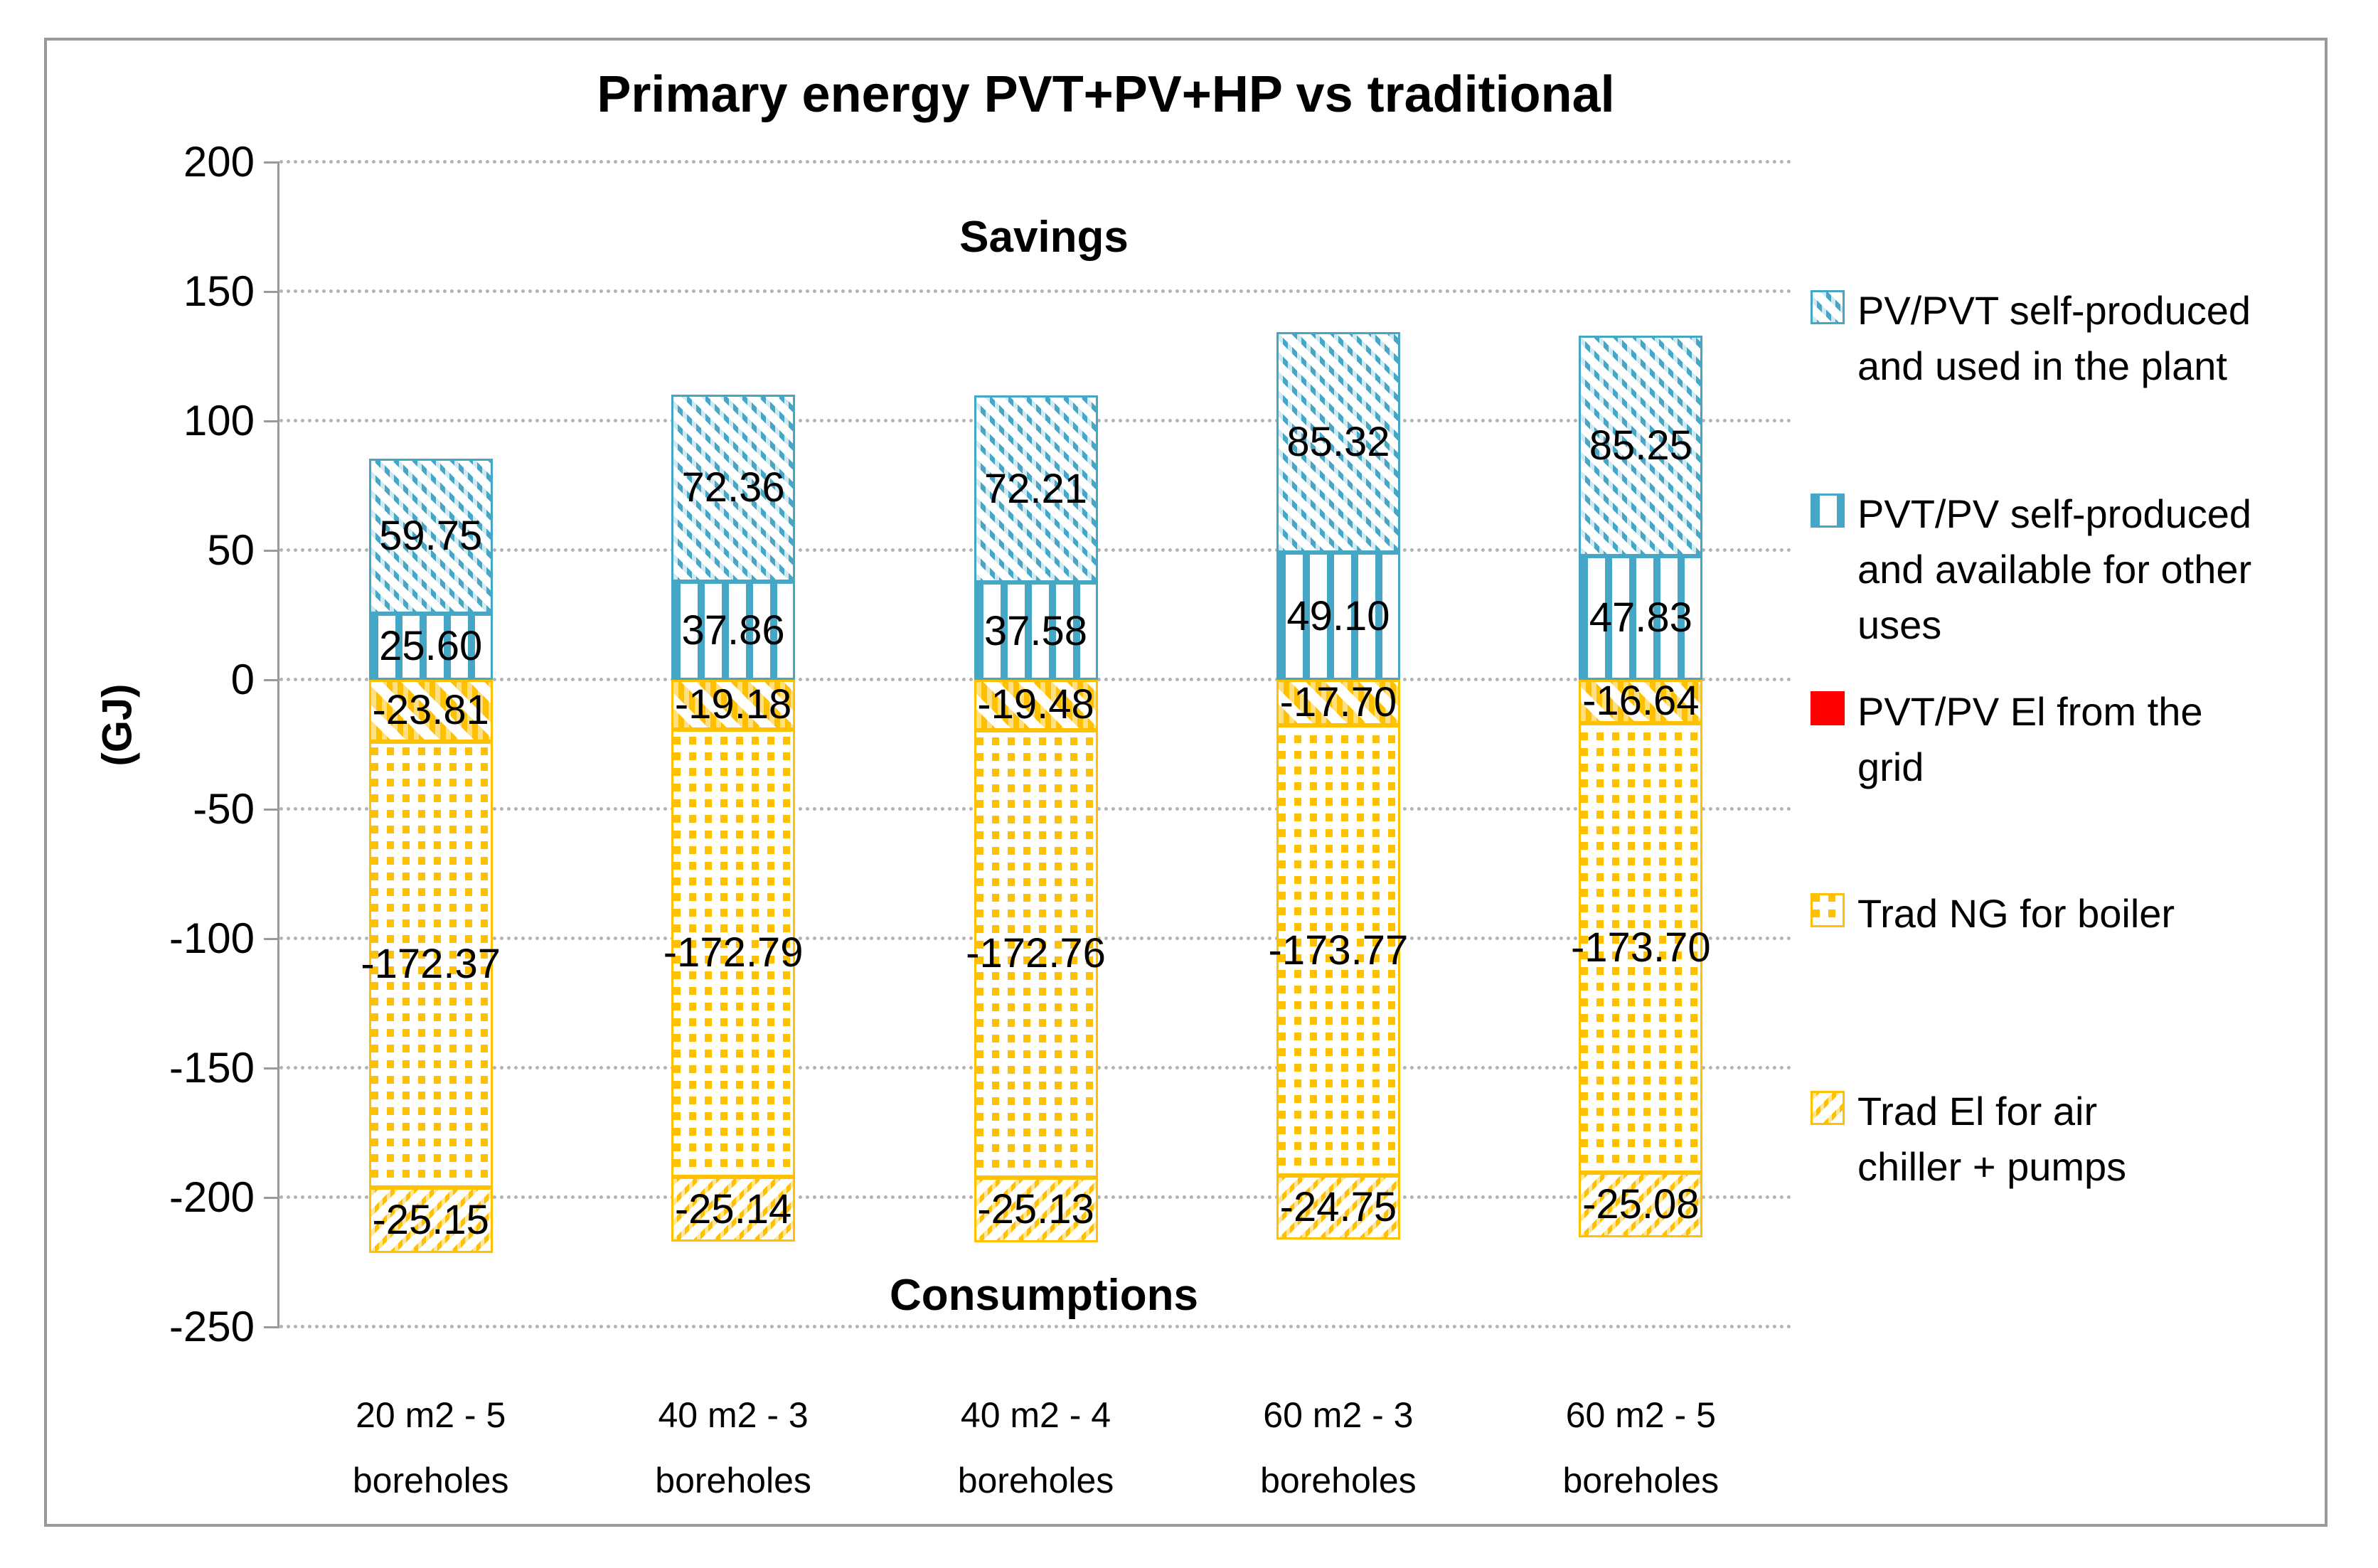 This screenshot has width=2378, height=1568. I want to click on bar-value-label: -25.13, so click(1035, 1209).